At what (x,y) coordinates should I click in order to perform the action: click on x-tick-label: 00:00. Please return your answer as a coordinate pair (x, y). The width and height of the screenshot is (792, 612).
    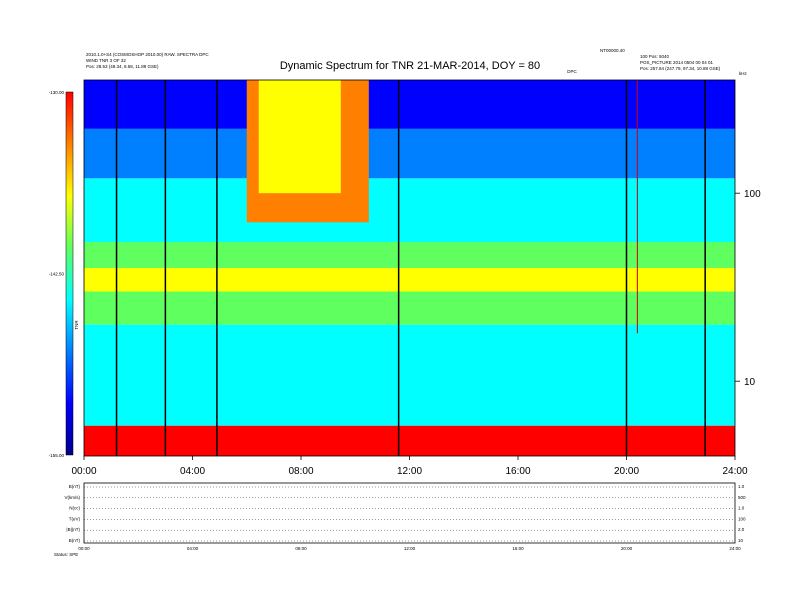
    Looking at the image, I should click on (83, 471).